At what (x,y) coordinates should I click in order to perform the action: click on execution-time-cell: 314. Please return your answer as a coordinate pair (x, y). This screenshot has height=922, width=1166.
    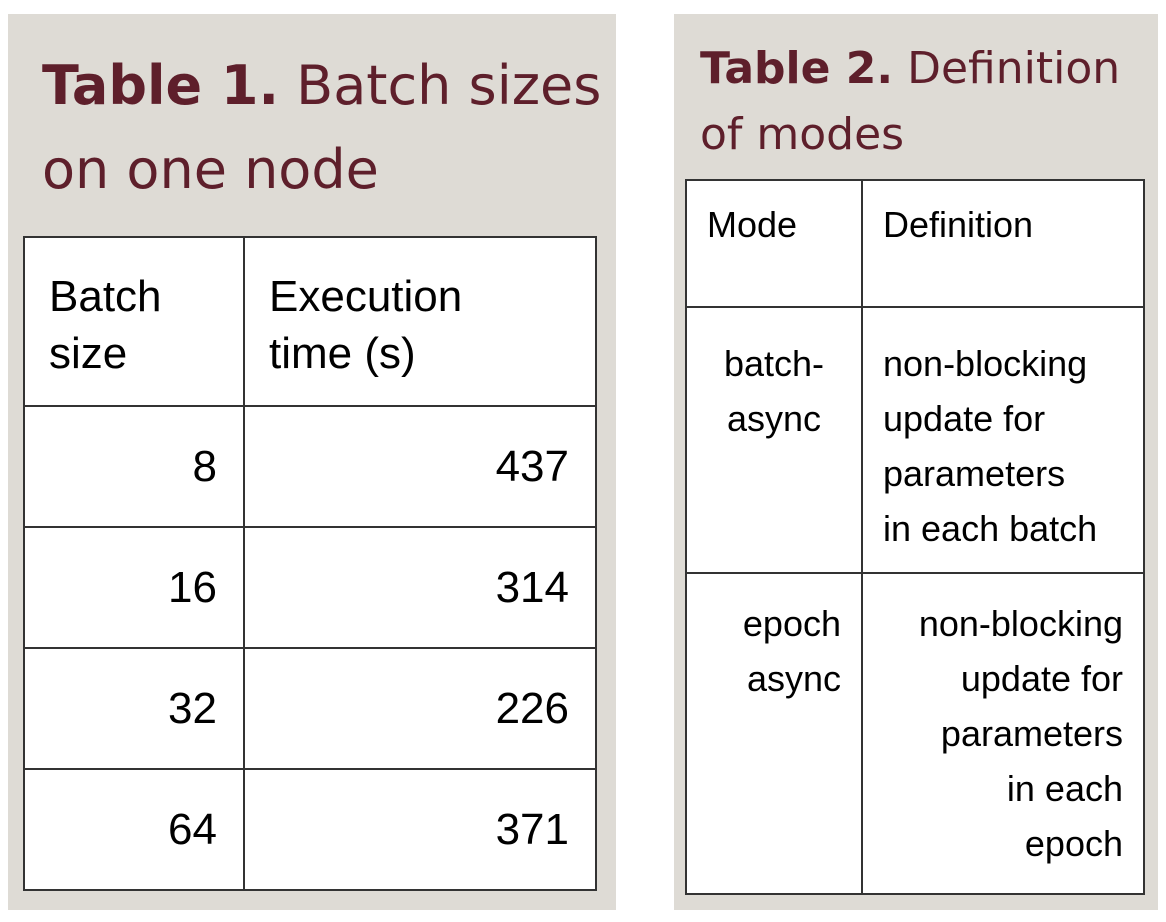
    Looking at the image, I should click on (420, 587).